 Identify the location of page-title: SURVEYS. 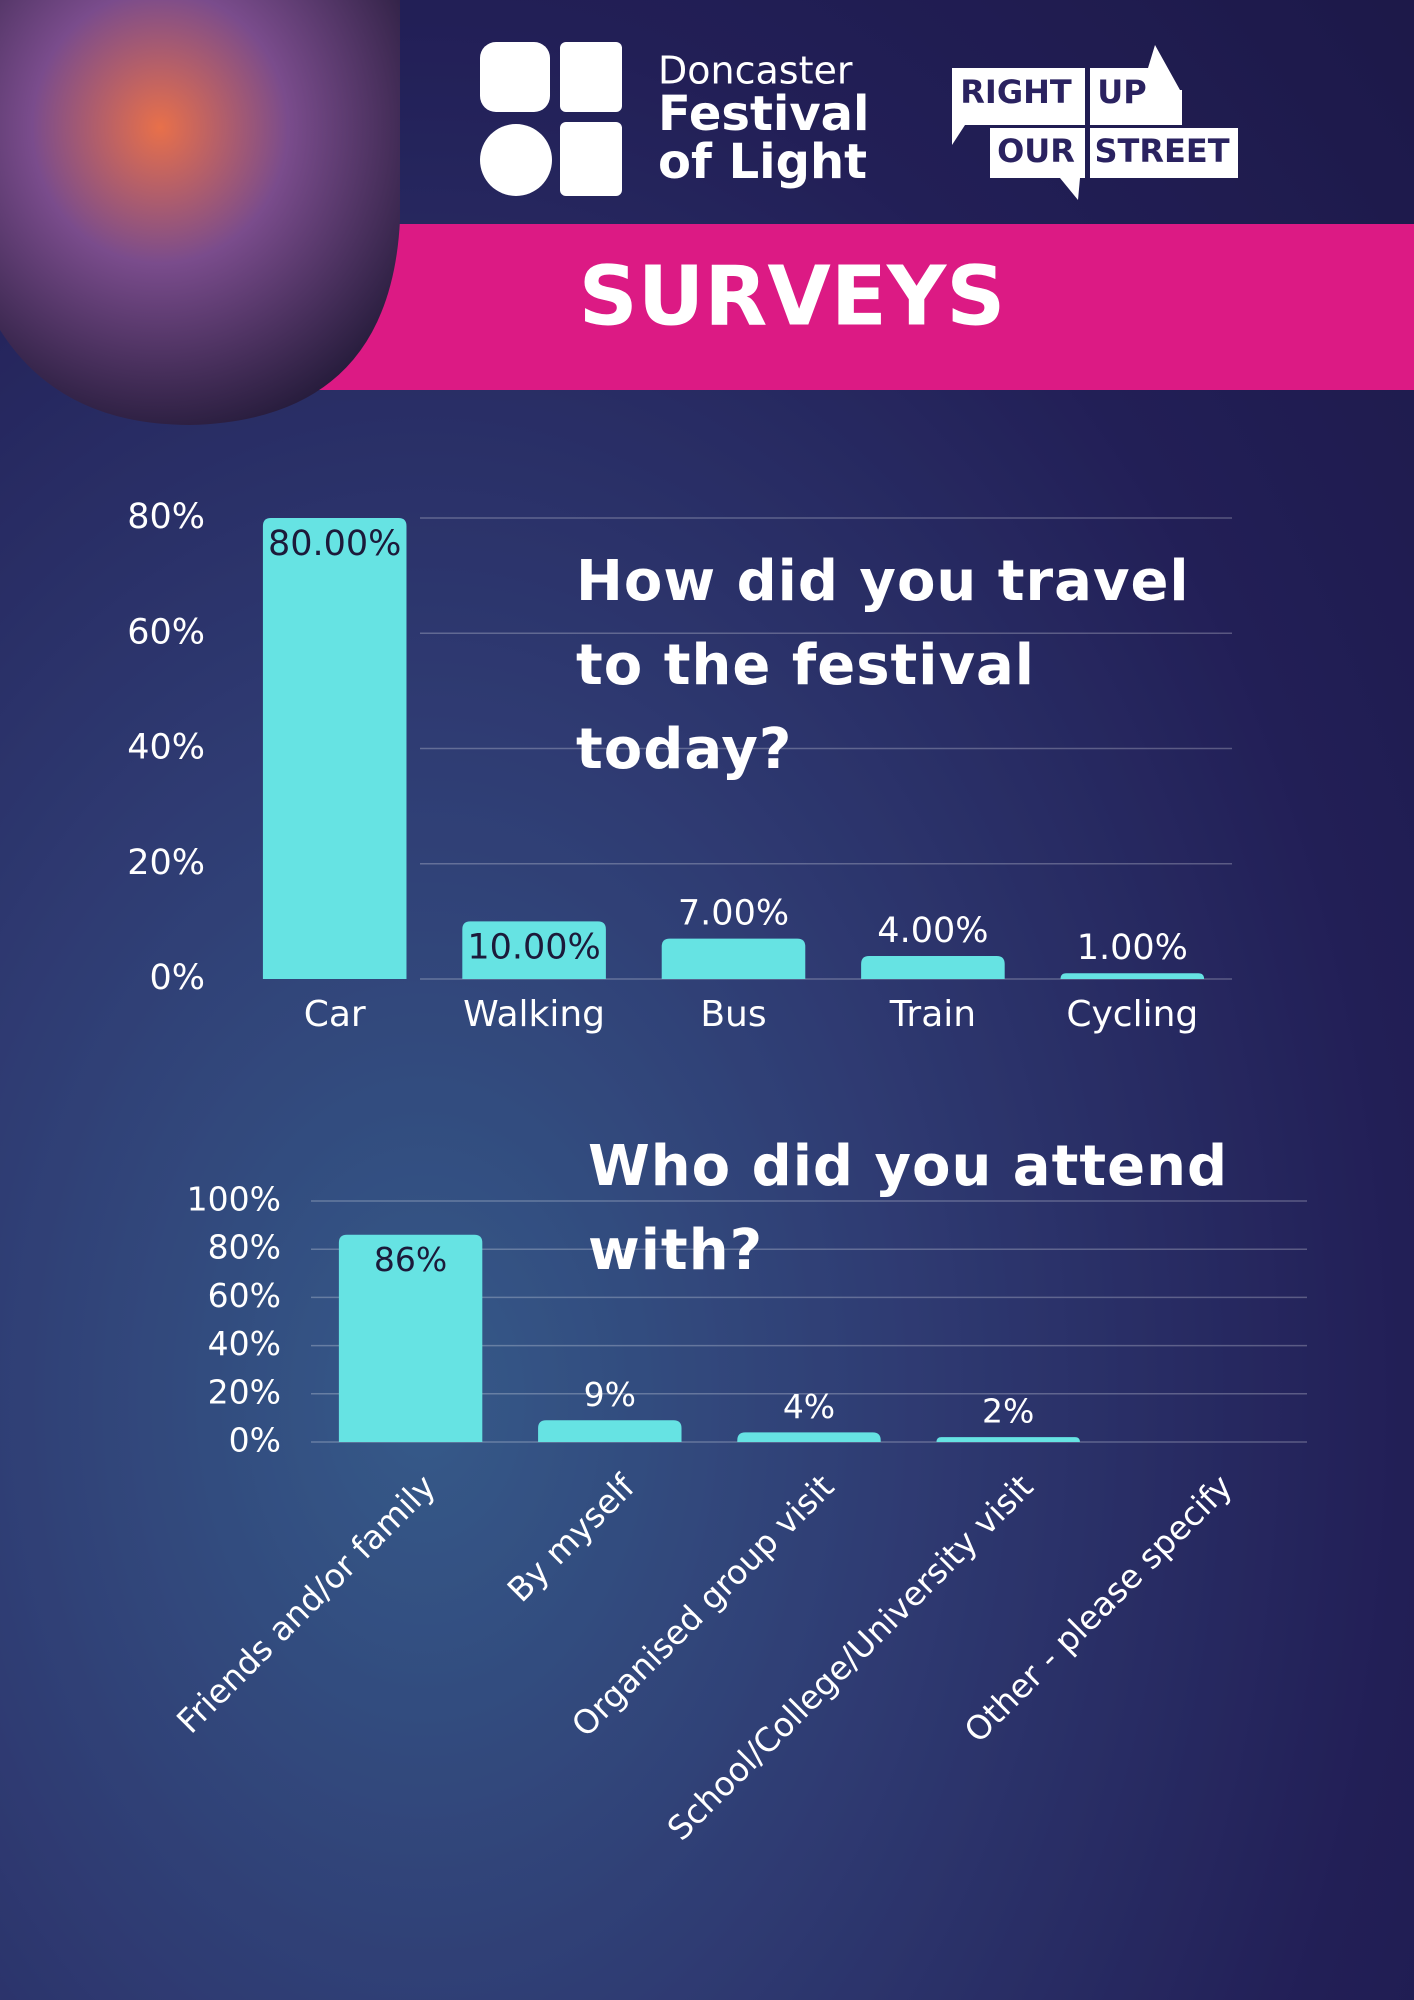
(792, 296).